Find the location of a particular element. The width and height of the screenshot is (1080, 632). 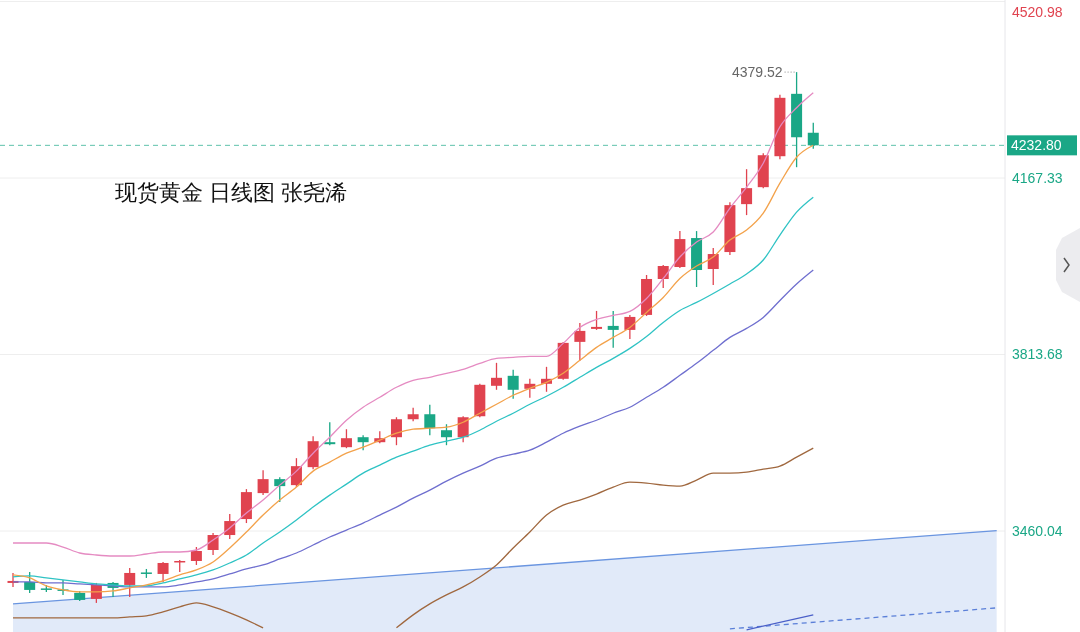

ref-line-label: 4232.80 is located at coordinates (1036, 145).